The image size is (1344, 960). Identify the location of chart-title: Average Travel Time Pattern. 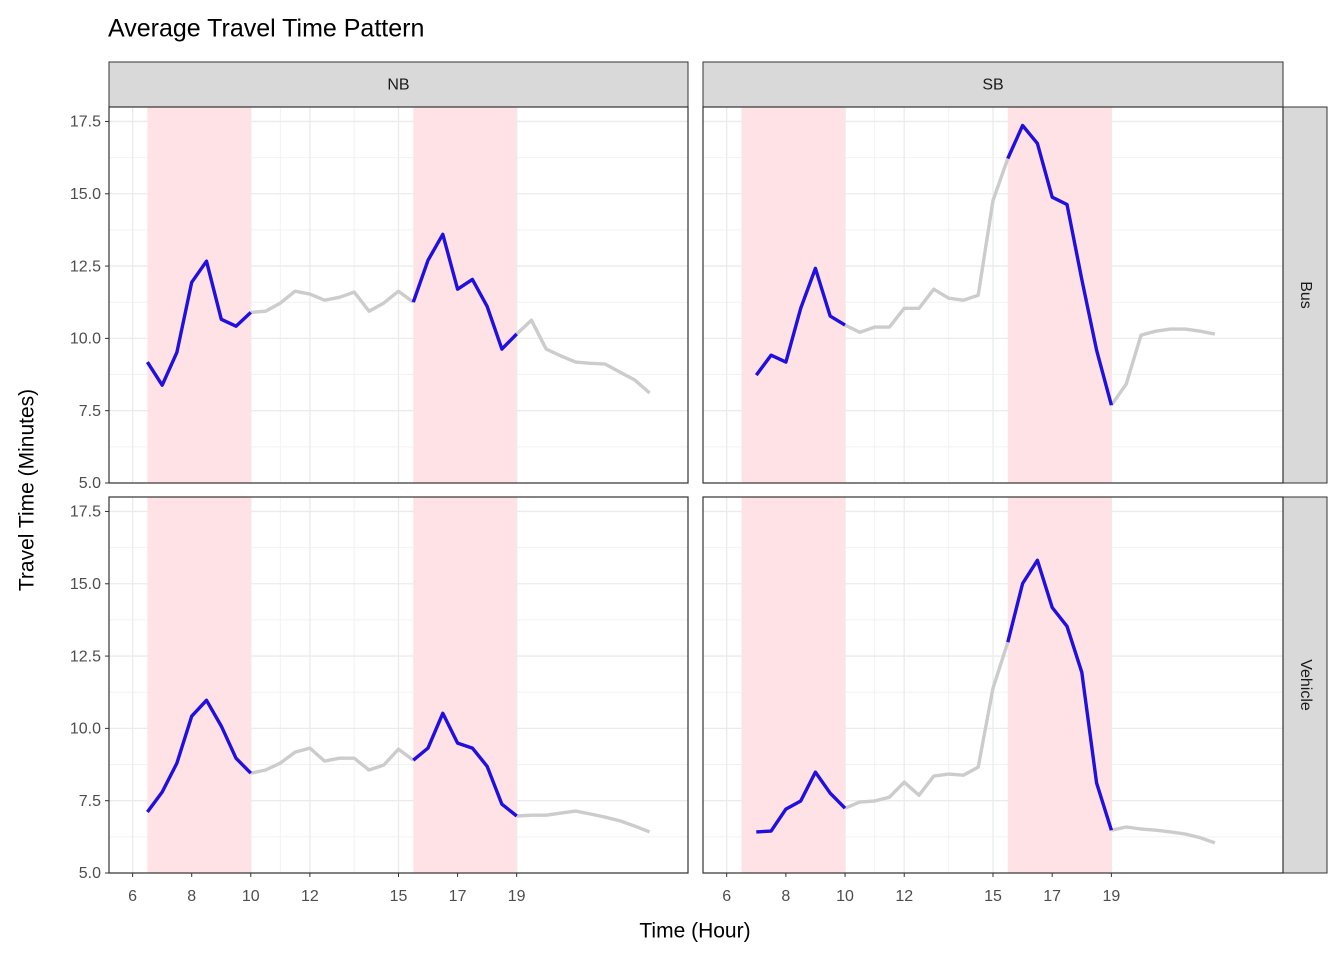
(266, 29).